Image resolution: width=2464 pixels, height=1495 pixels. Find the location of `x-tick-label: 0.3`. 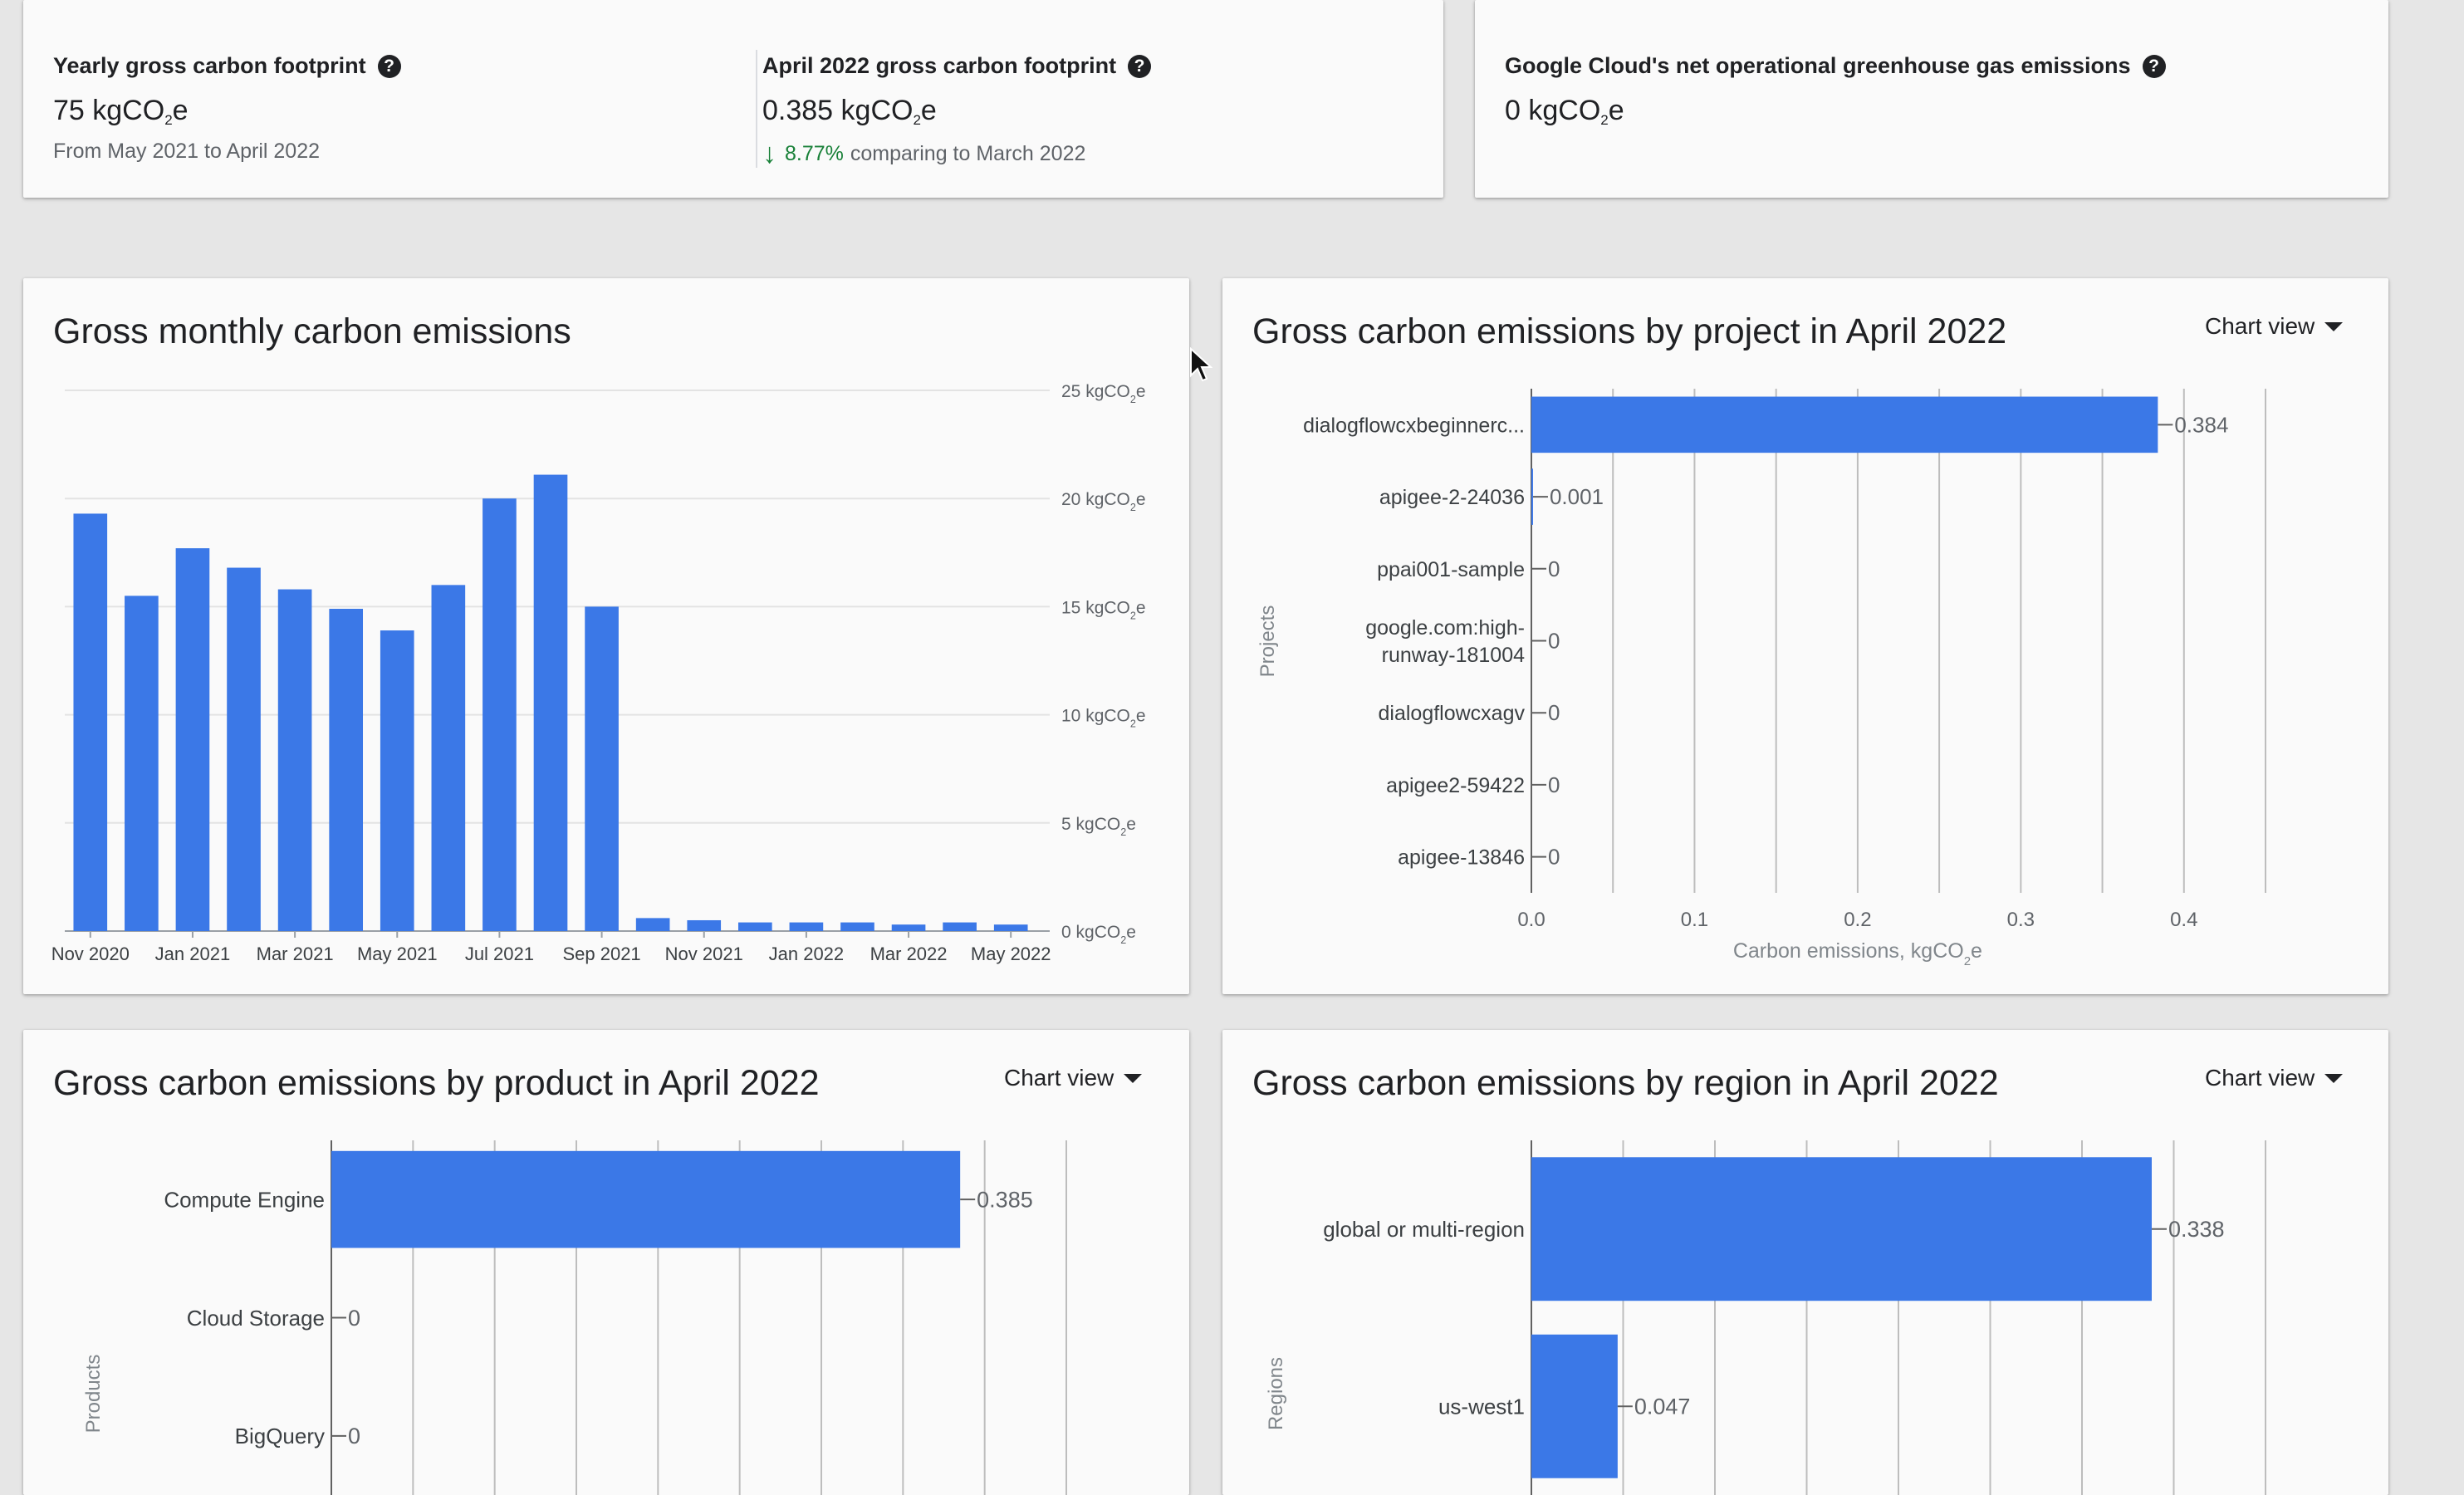

x-tick-label: 0.3 is located at coordinates (2021, 920).